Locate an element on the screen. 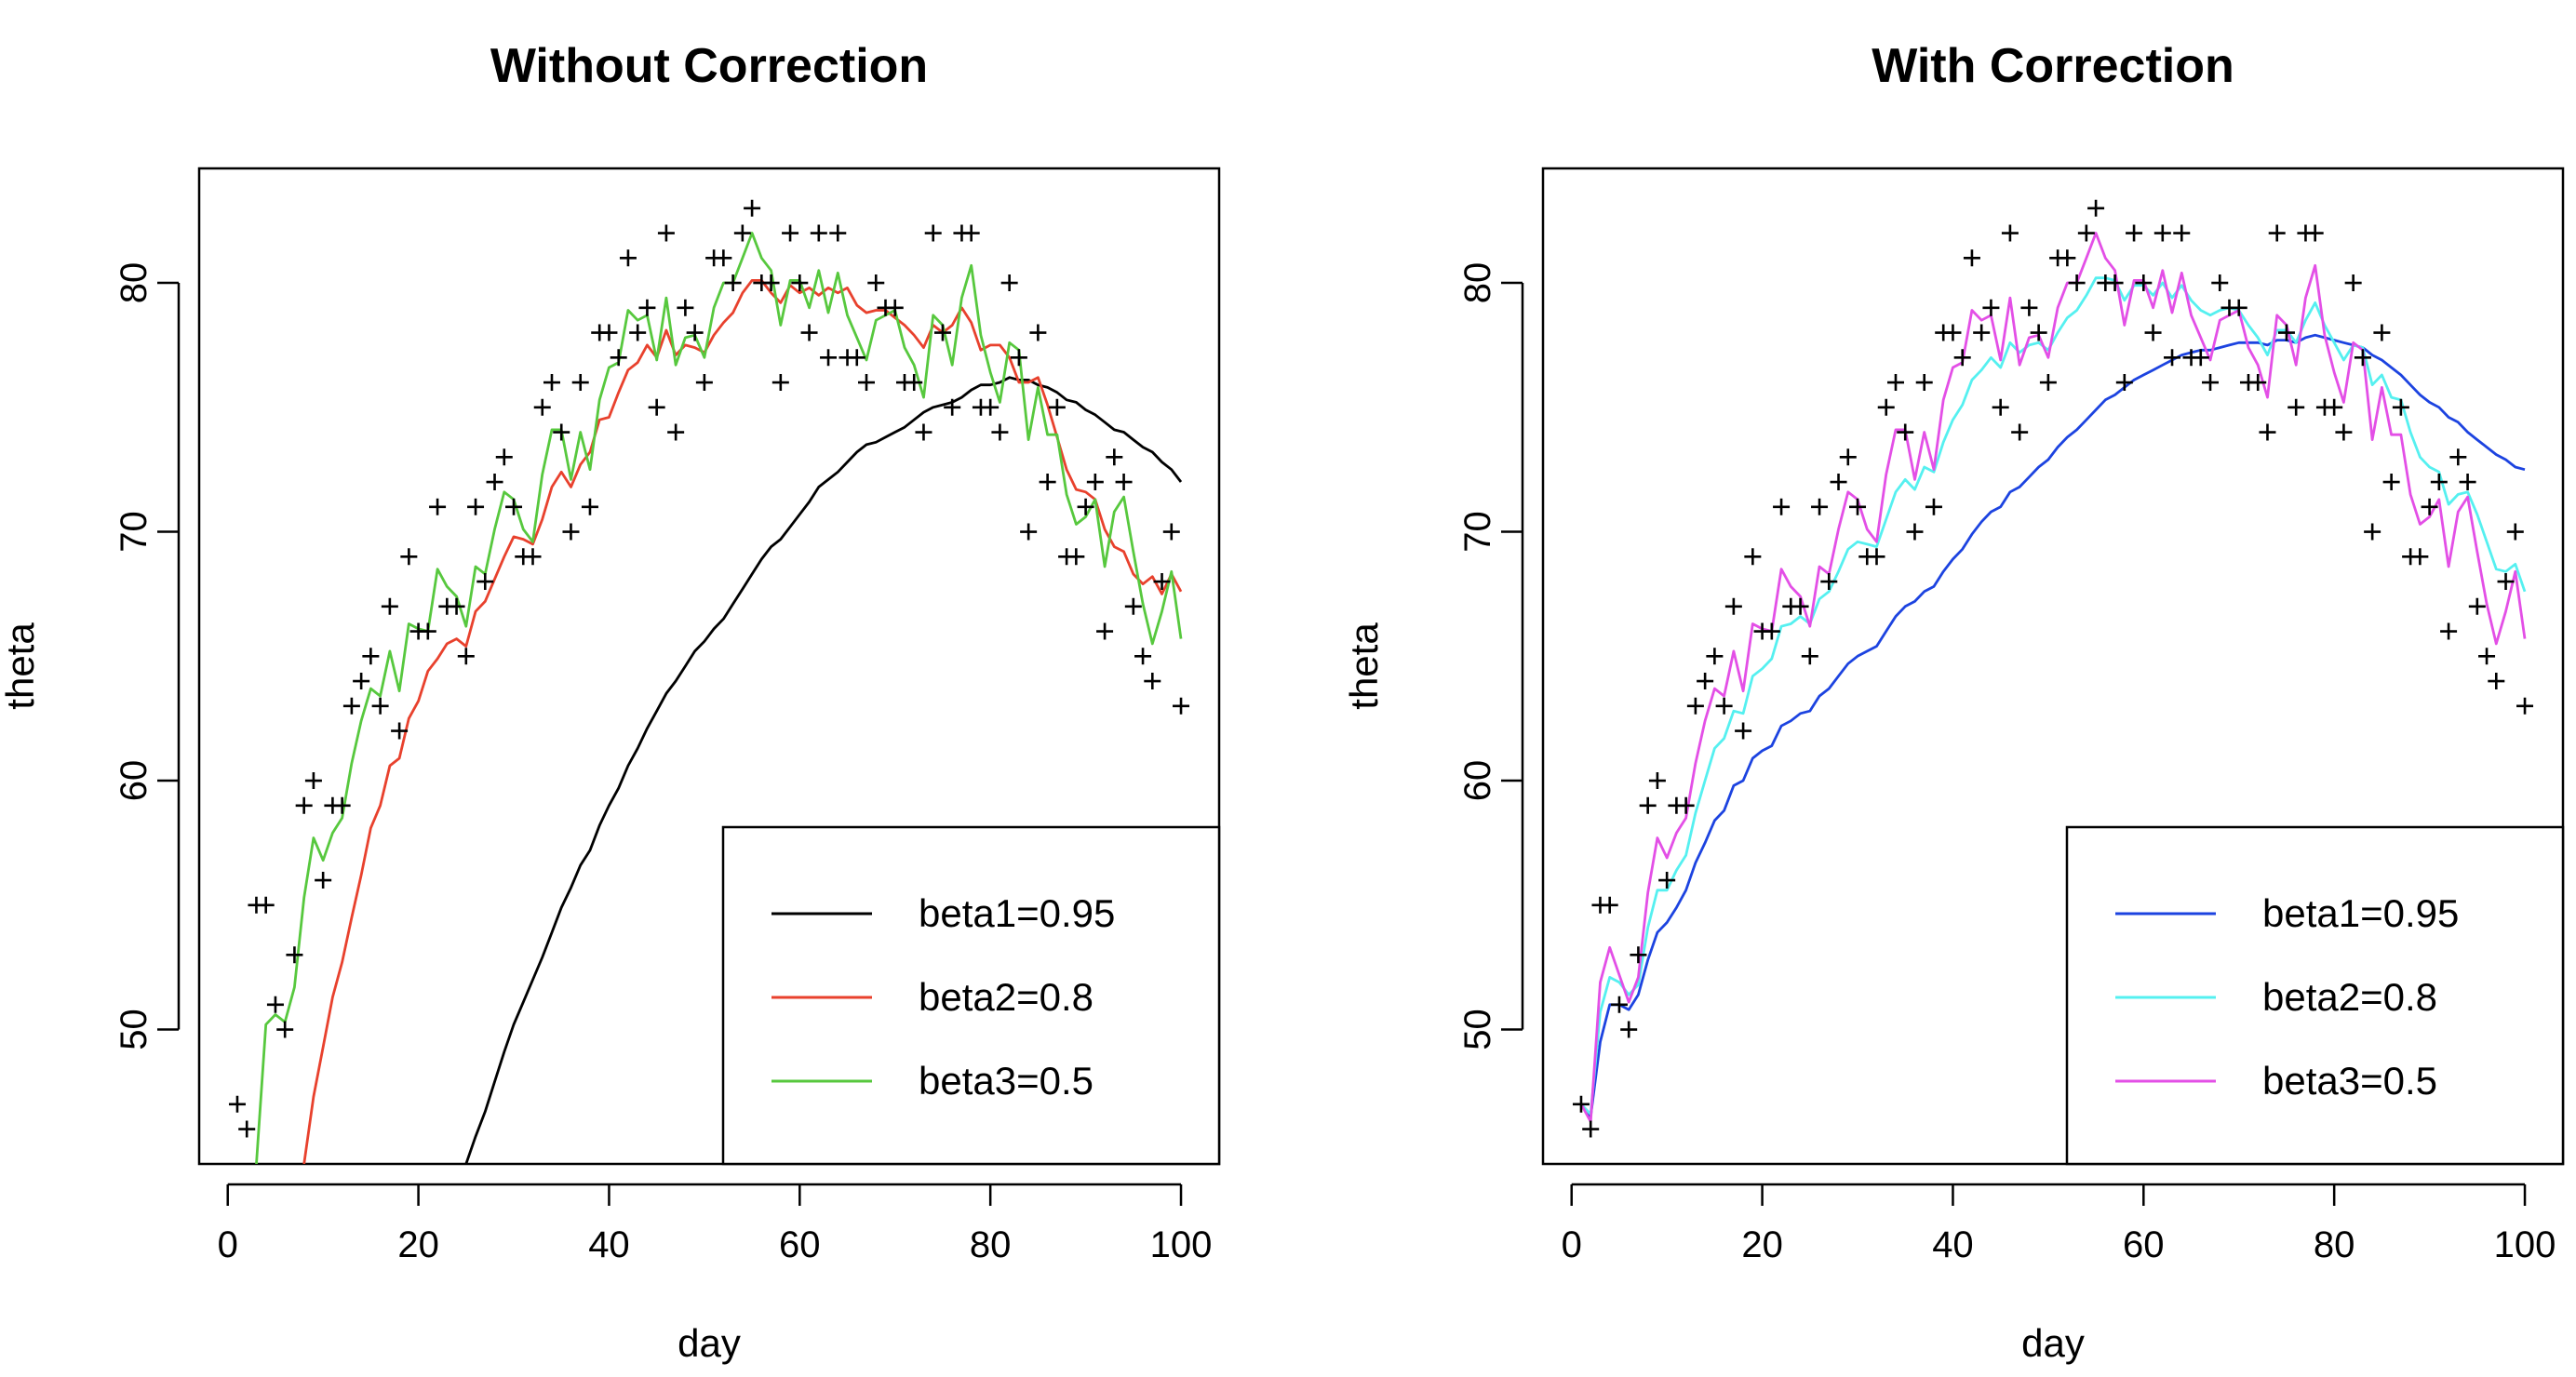 This screenshot has height=1377, width=2576. y-tick-label: 50 is located at coordinates (1477, 1029).